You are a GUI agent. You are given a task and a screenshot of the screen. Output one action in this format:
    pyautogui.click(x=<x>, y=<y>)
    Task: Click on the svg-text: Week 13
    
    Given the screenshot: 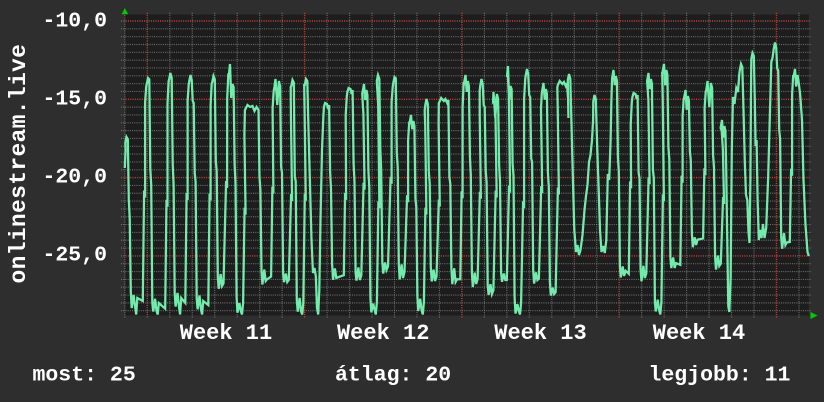 What is the action you would take?
    pyautogui.click(x=540, y=333)
    